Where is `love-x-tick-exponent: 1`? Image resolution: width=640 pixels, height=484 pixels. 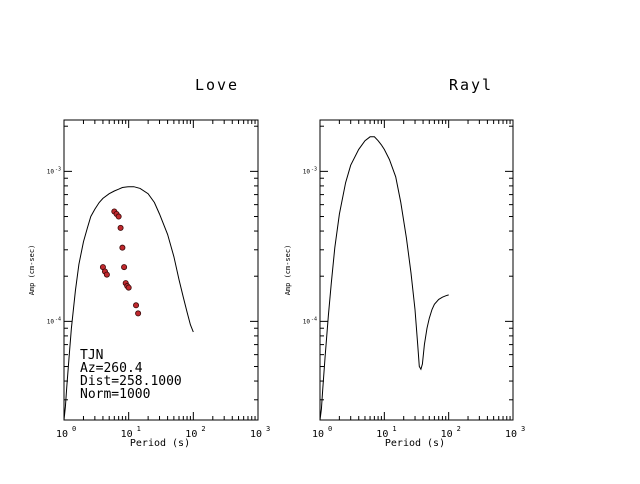
love-x-tick-exponent: 1 is located at coordinates (139, 429).